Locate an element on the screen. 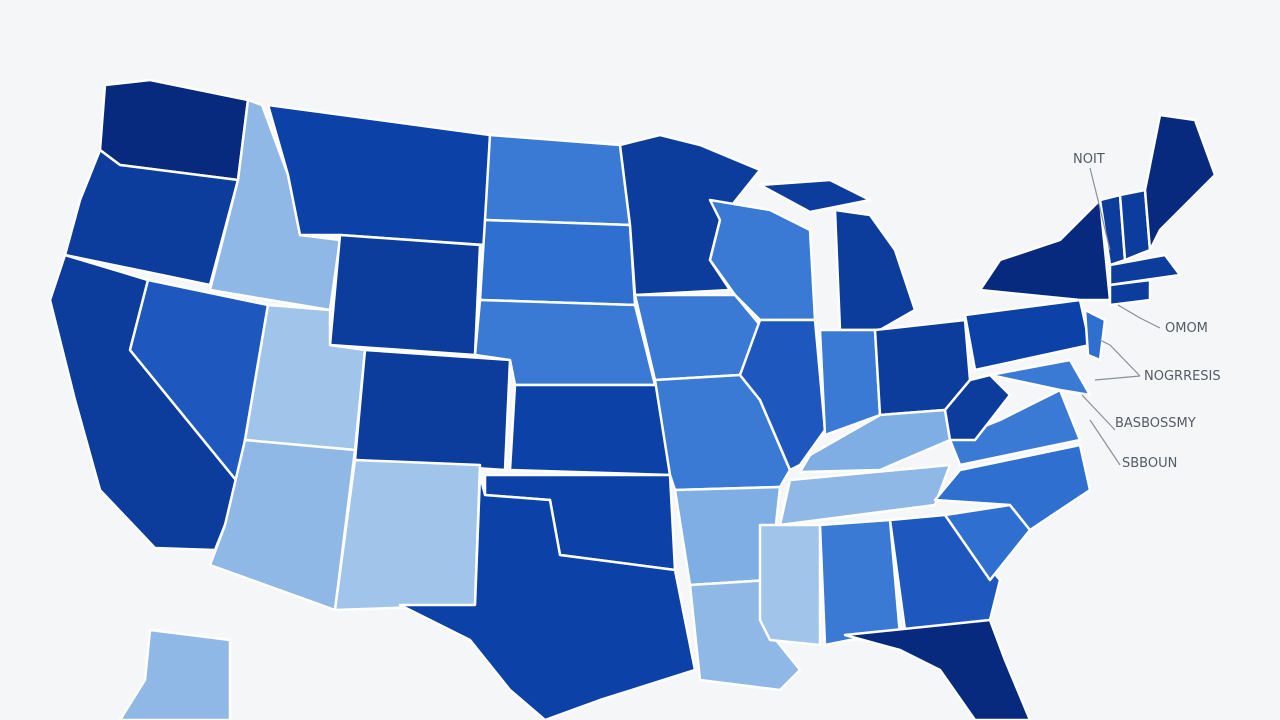  map-label: SBBOUN is located at coordinates (1149, 463).